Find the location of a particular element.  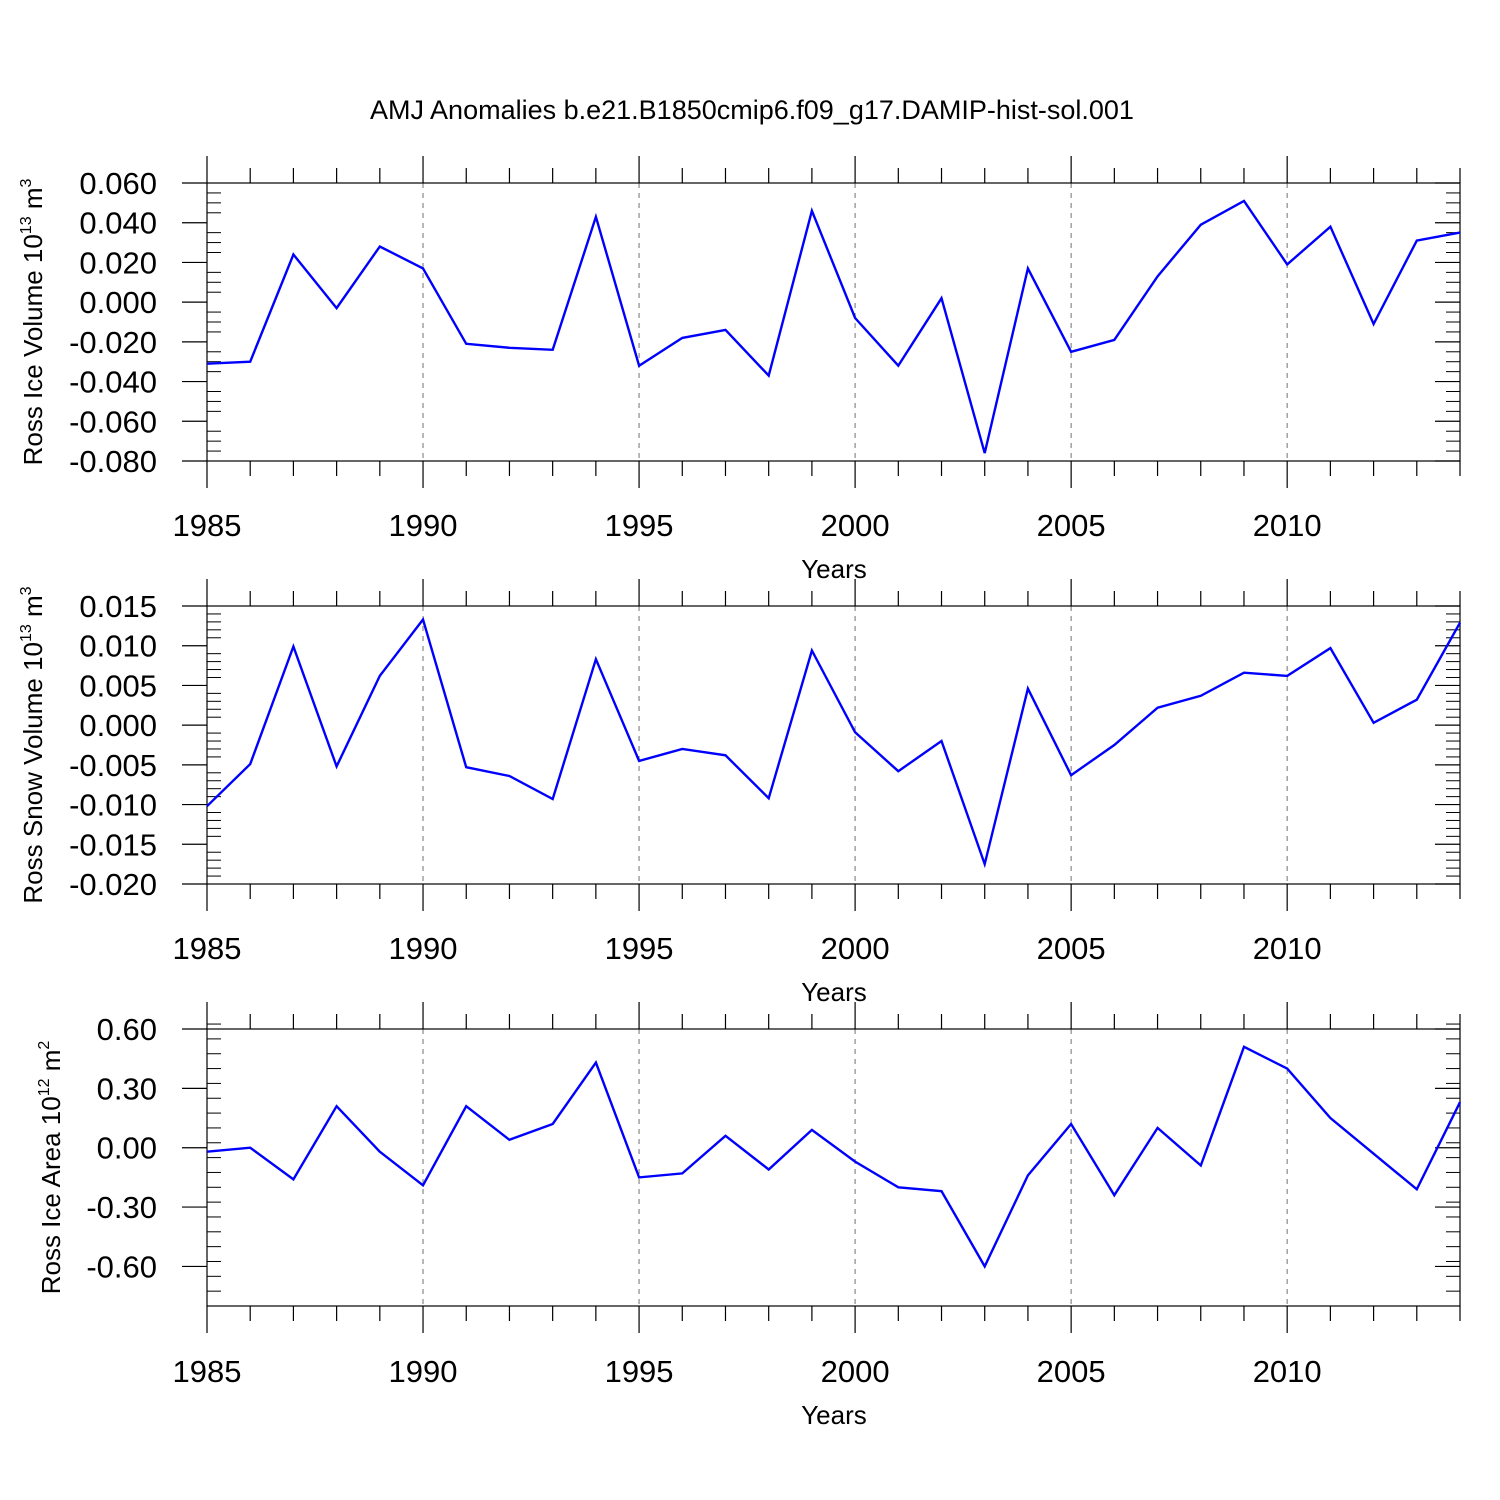

y-tick-label: -0.060 is located at coordinates (113, 421).